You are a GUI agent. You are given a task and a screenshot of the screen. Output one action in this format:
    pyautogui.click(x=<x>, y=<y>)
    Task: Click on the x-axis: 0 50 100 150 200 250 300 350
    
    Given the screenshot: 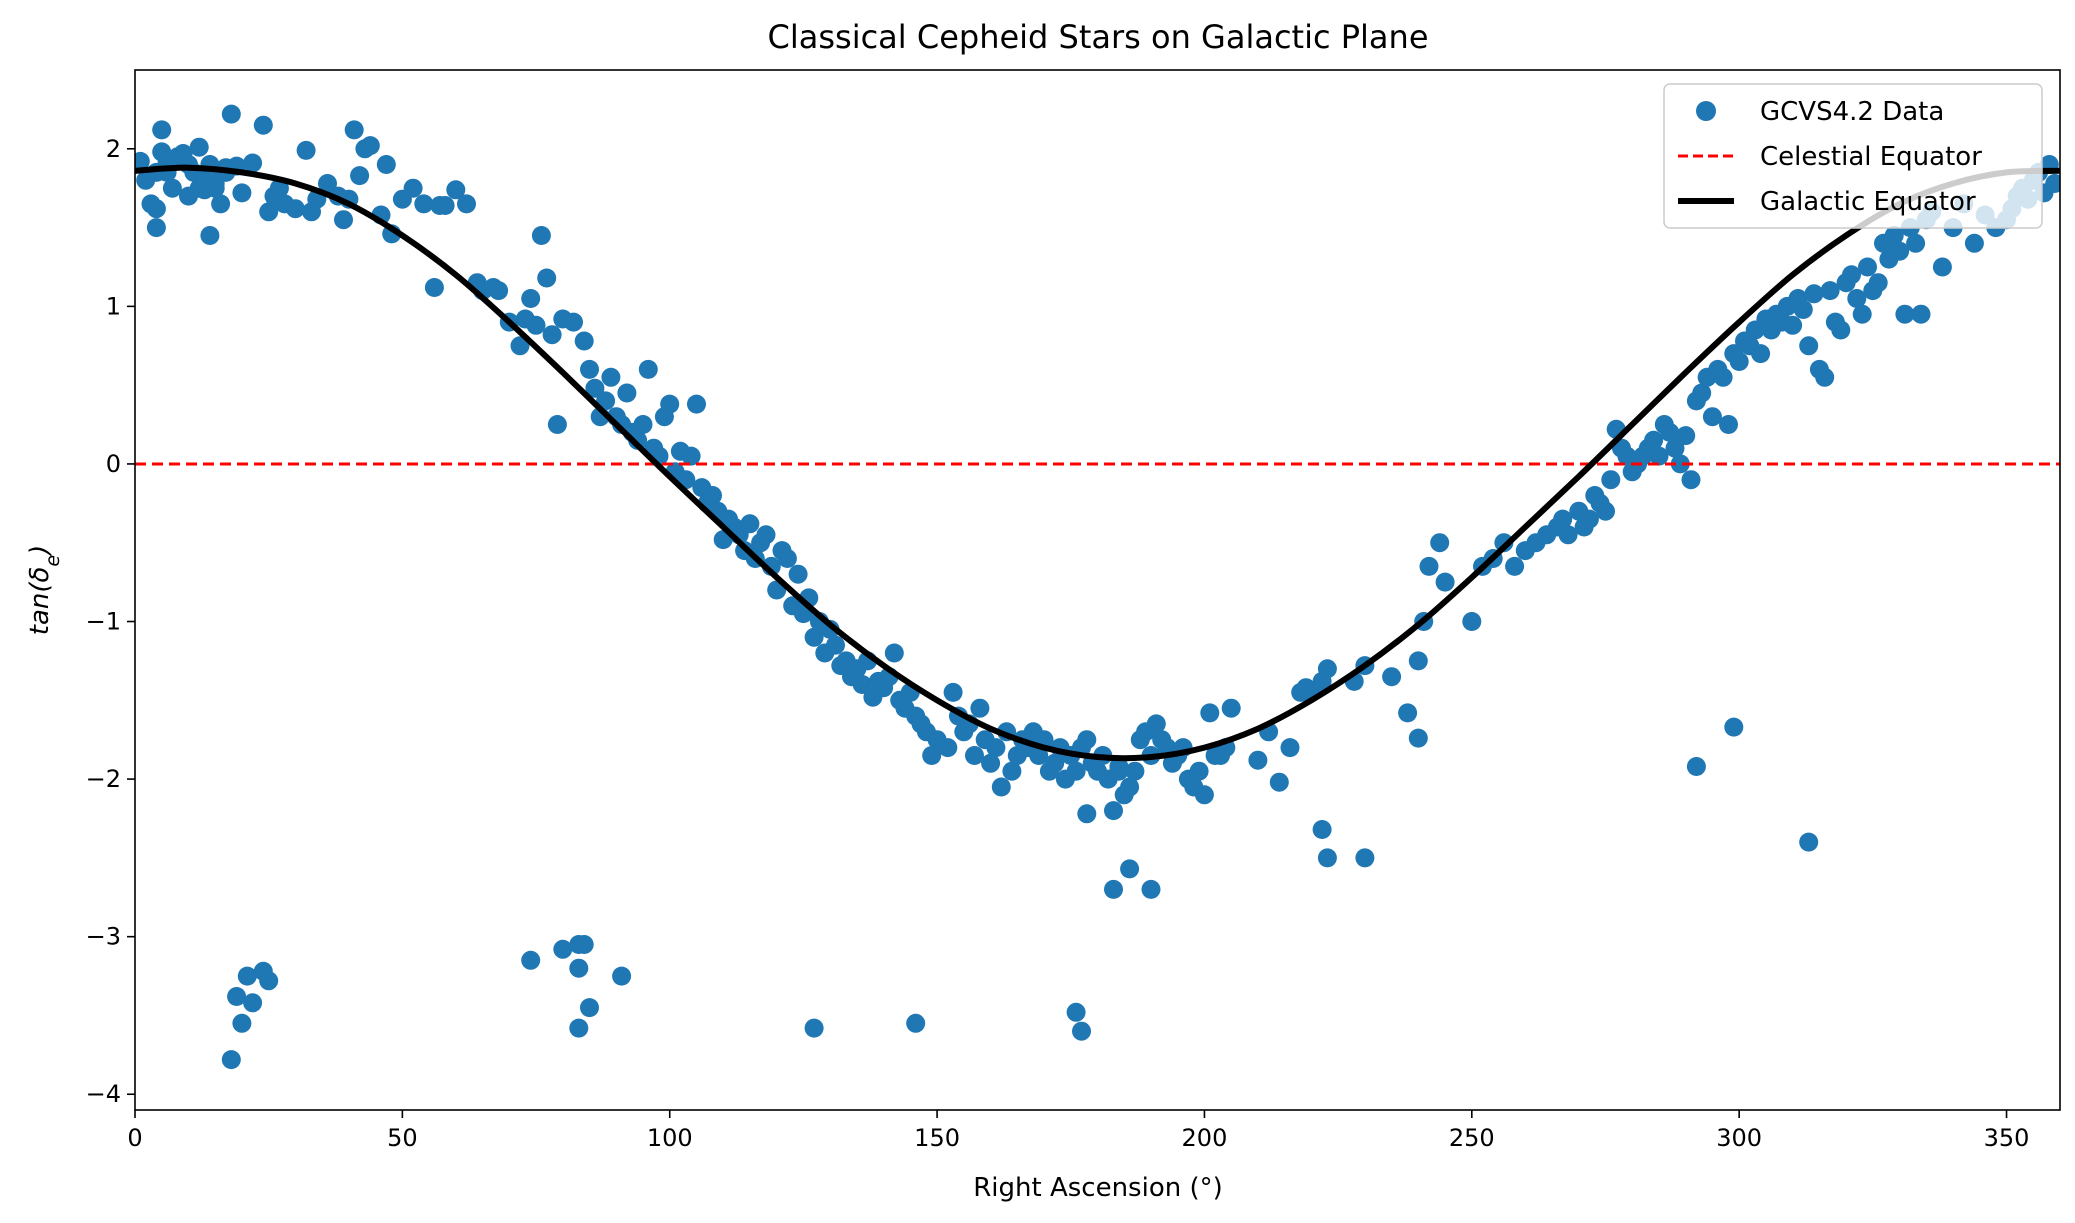 What is the action you would take?
    pyautogui.click(x=1078, y=1131)
    